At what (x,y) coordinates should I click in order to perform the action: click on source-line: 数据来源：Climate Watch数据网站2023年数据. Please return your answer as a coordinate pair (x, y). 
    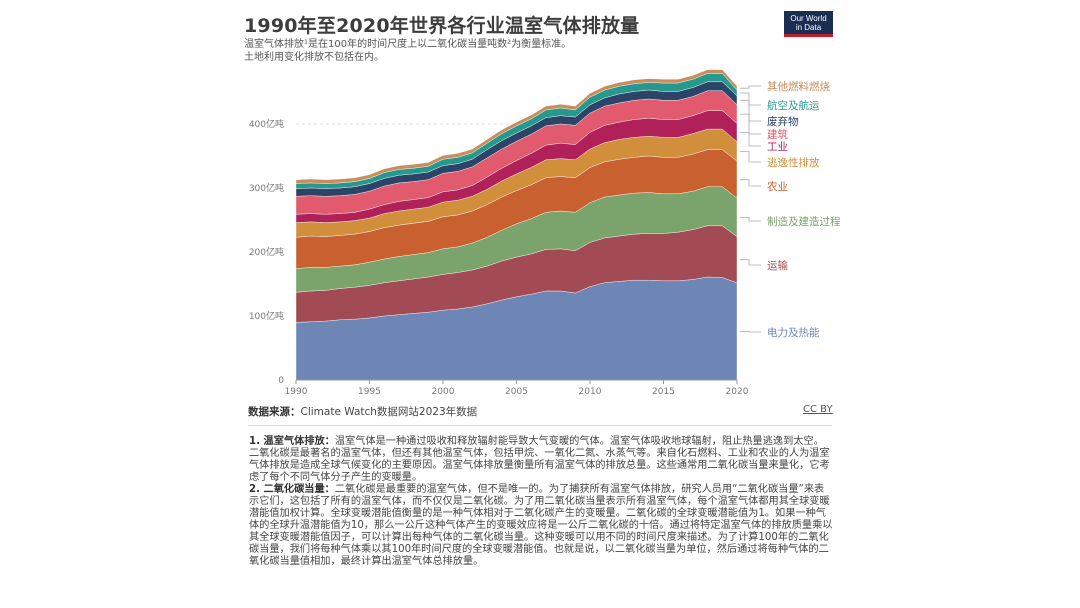
    Looking at the image, I should click on (362, 411).